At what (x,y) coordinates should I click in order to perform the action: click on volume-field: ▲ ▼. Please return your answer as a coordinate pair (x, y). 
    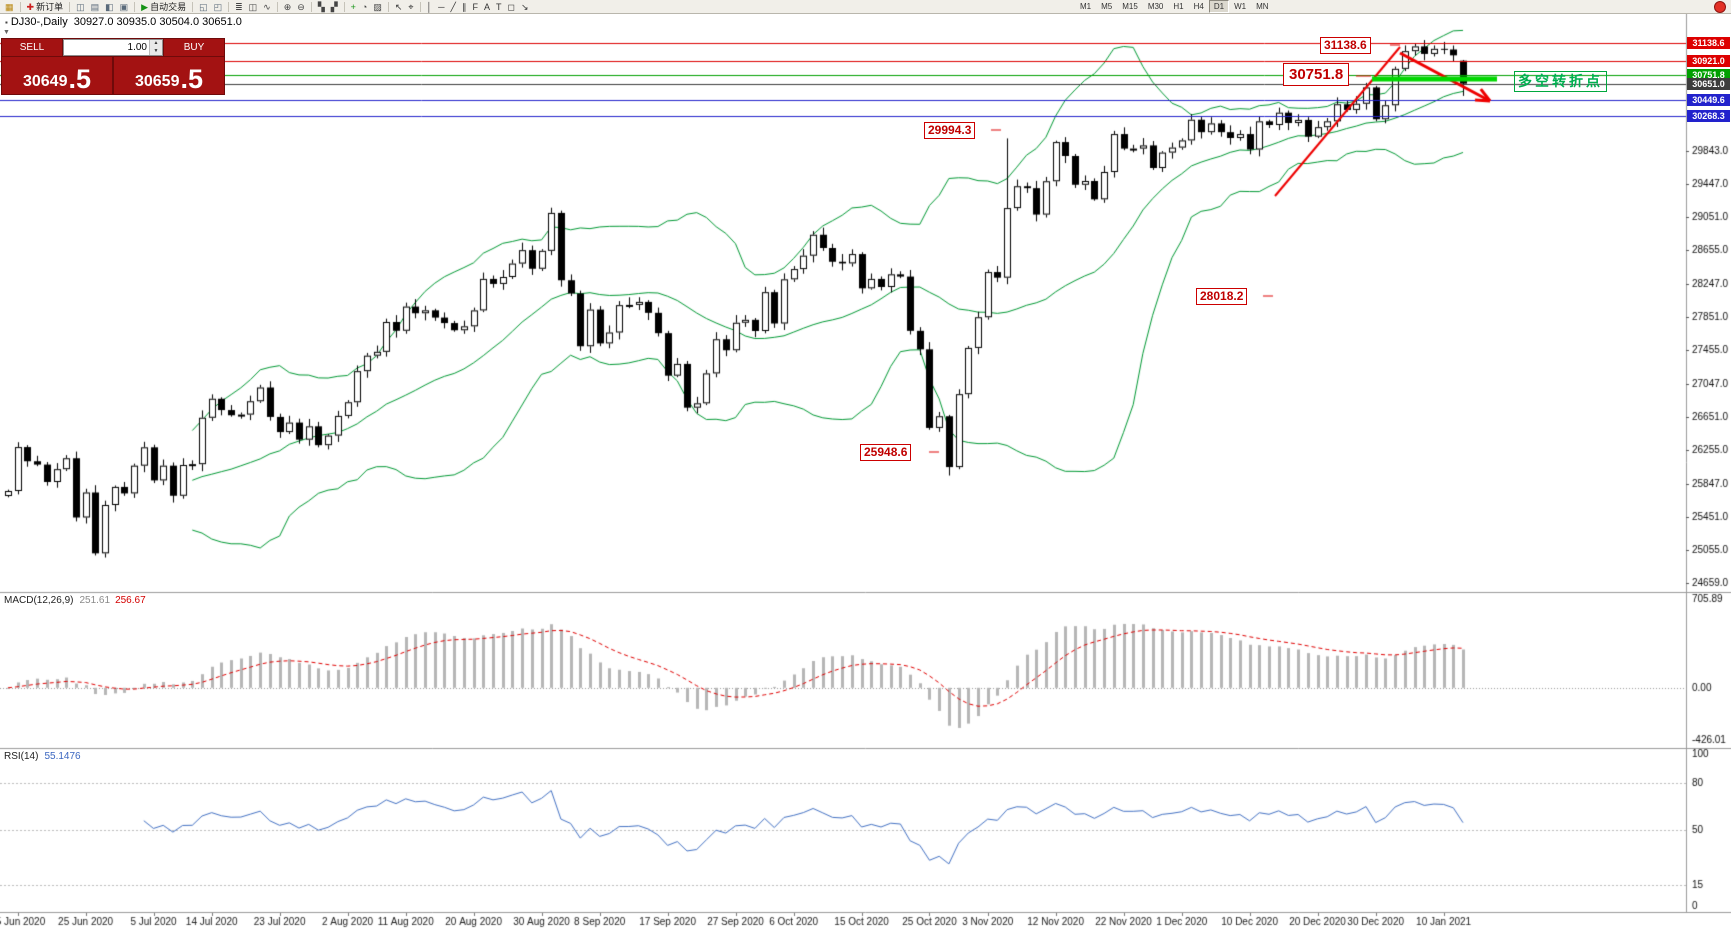
    Looking at the image, I should click on (113, 47).